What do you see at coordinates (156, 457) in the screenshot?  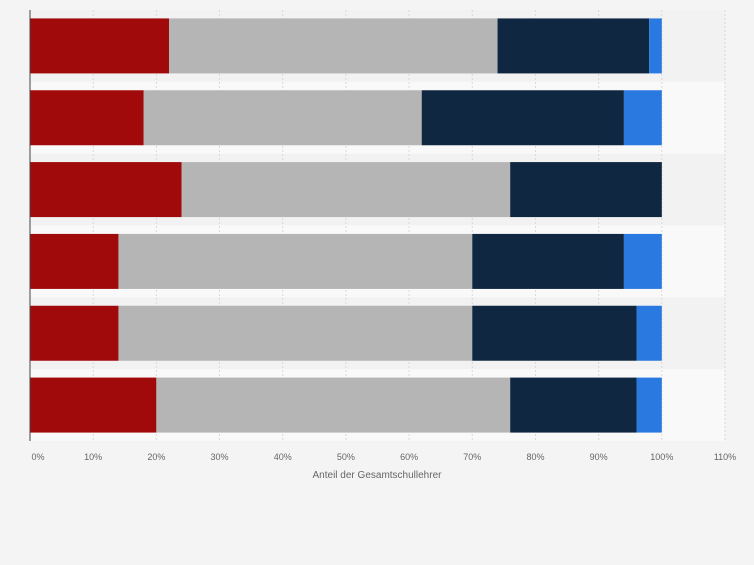 I see `x-tick-label: 20%` at bounding box center [156, 457].